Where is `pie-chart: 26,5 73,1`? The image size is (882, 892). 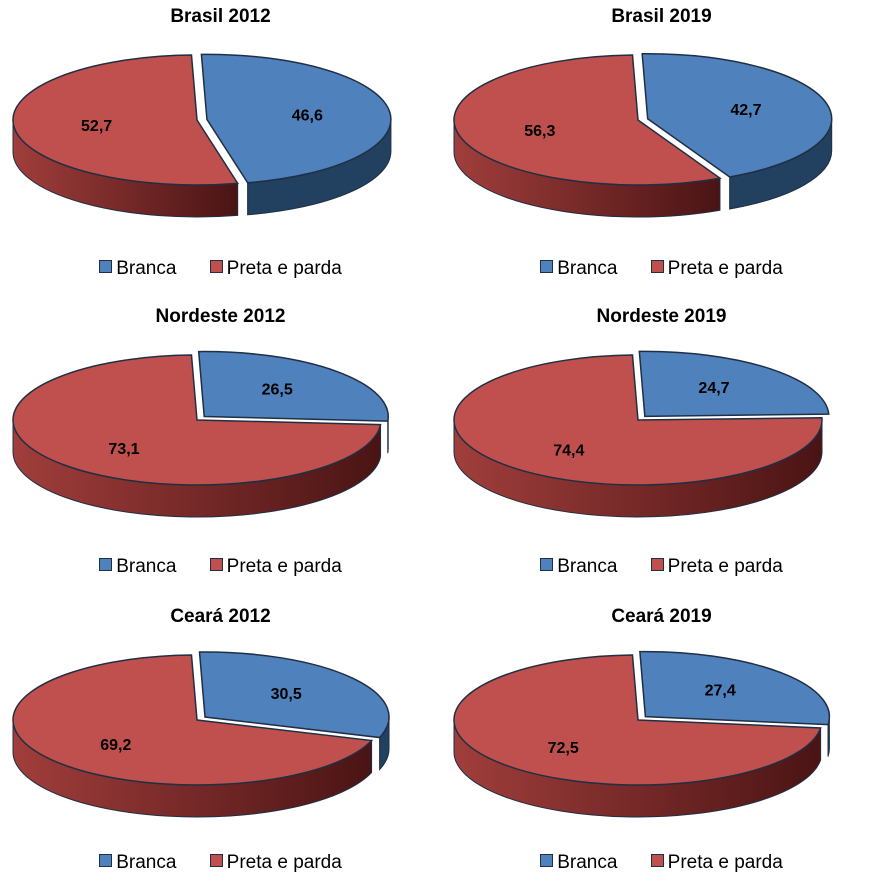
pie-chart: 26,5 73,1 is located at coordinates (220, 430).